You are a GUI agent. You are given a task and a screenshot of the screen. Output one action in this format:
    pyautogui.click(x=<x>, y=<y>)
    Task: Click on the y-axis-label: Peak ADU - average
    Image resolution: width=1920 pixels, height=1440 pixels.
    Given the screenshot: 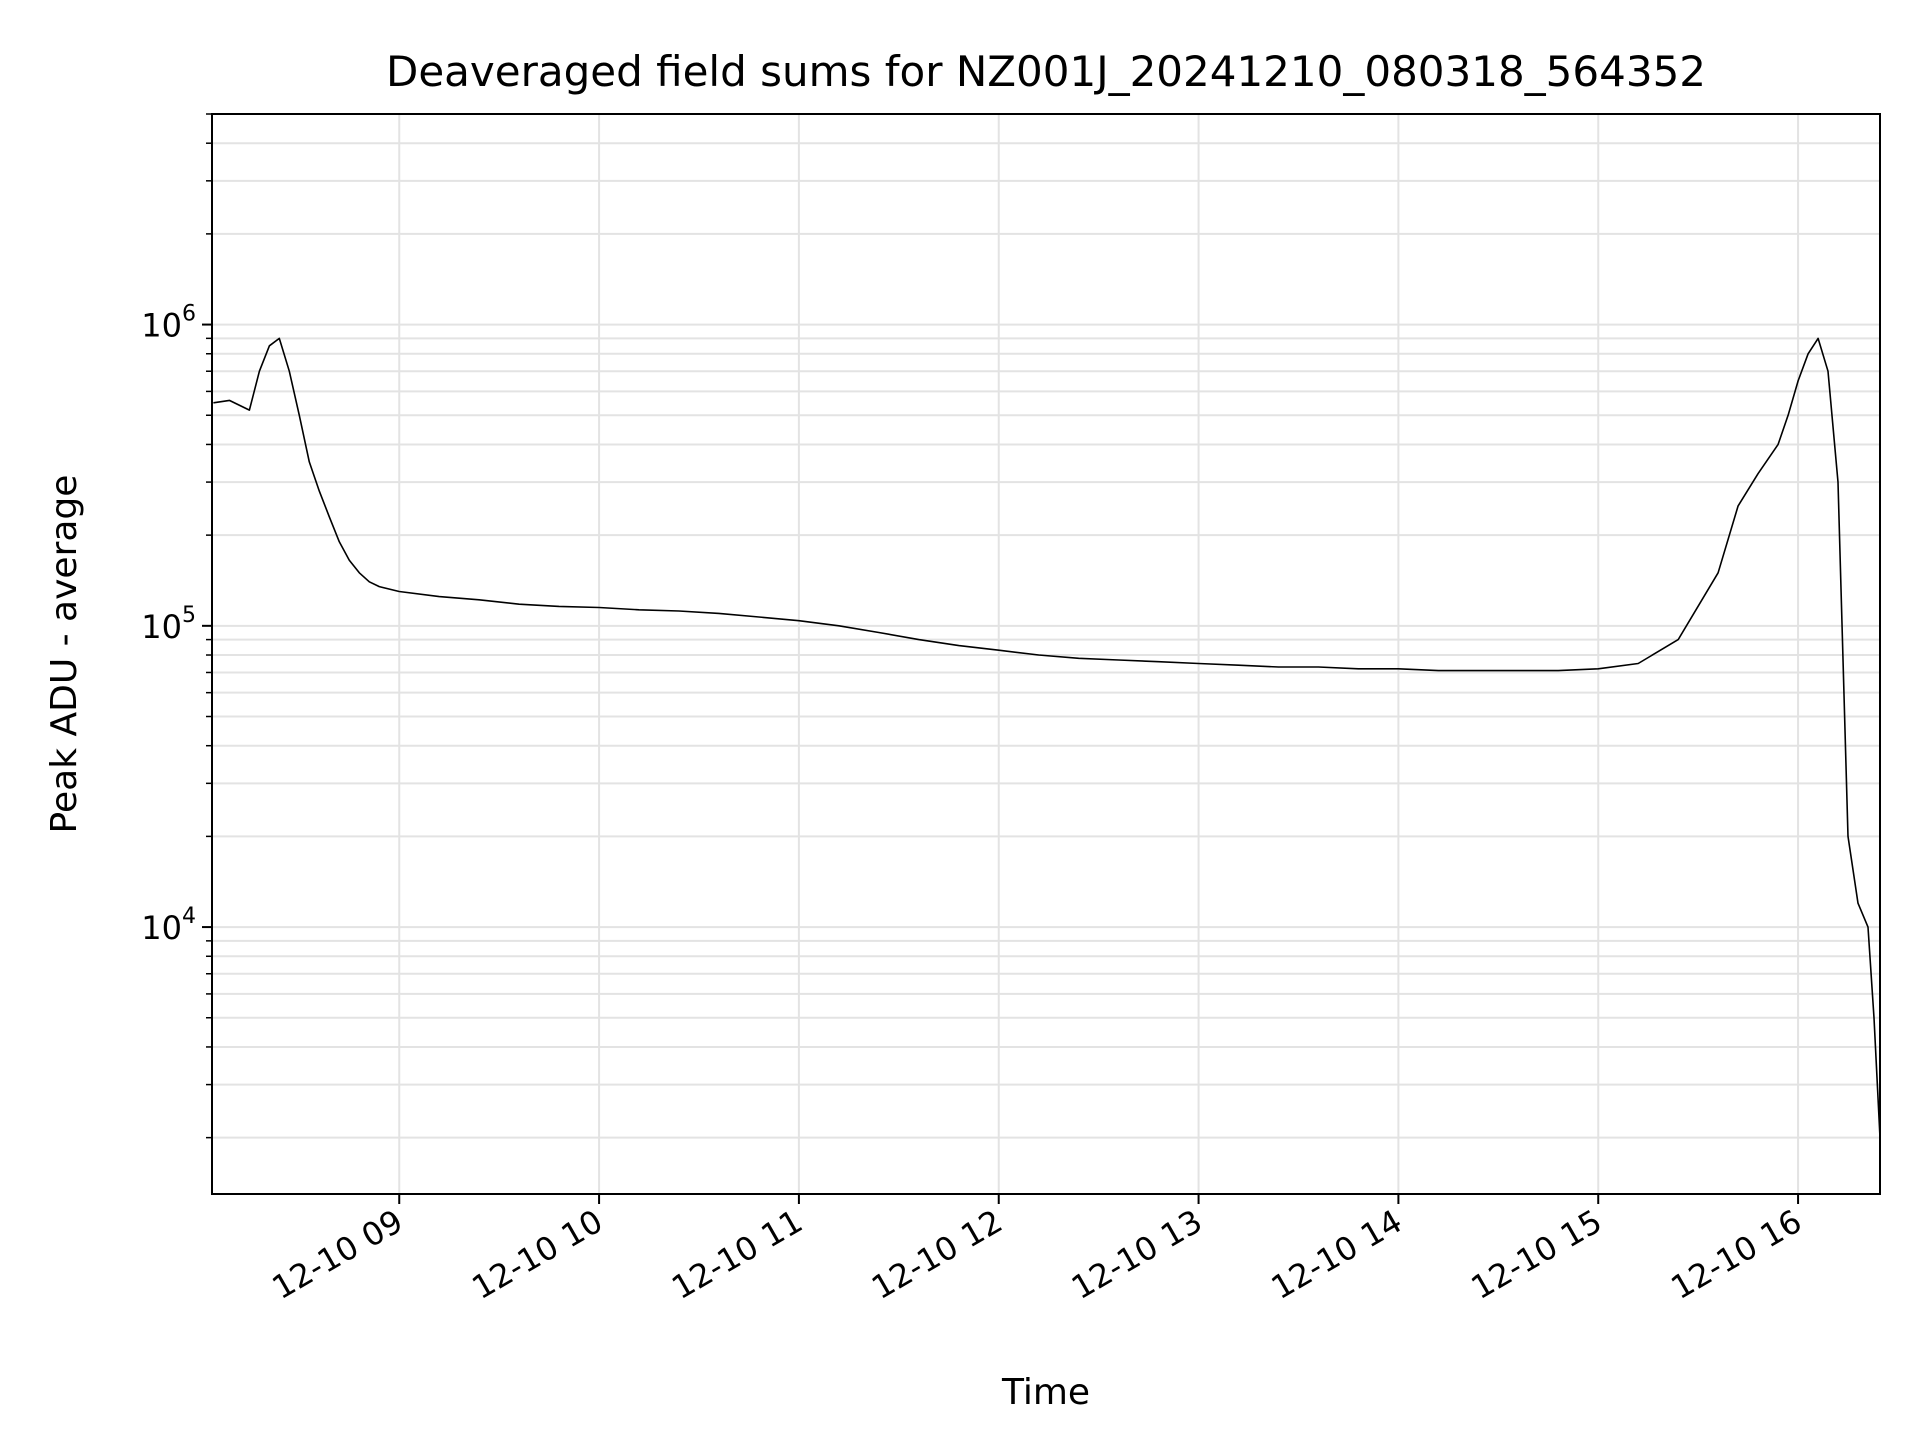 What is the action you would take?
    pyautogui.click(x=64, y=654)
    